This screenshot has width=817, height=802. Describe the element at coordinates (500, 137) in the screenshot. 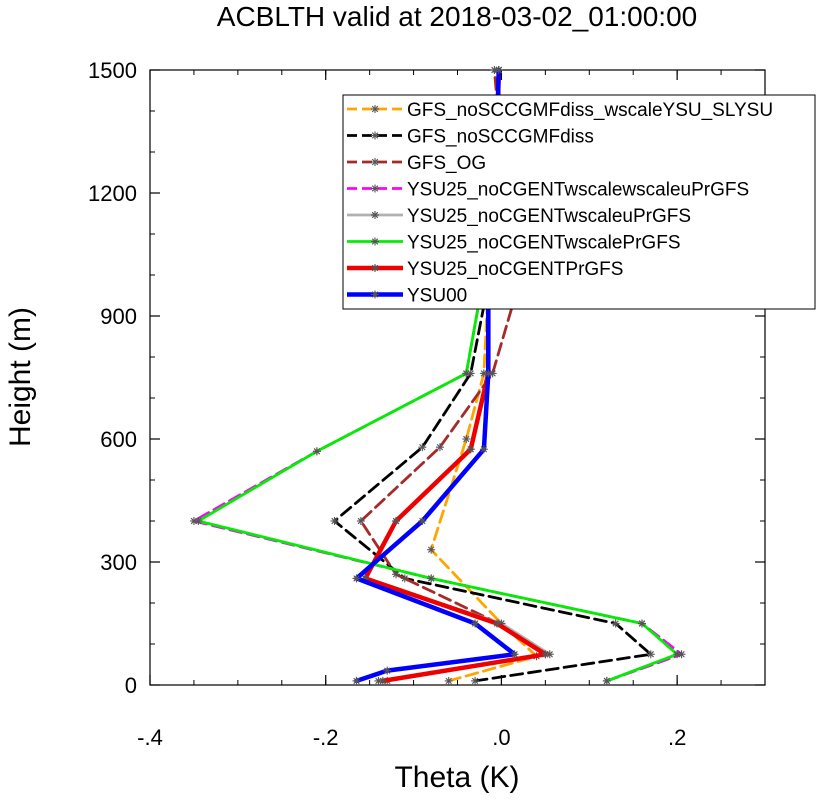

I see `legend-label: GFS_noSCCGMFdiss` at that location.